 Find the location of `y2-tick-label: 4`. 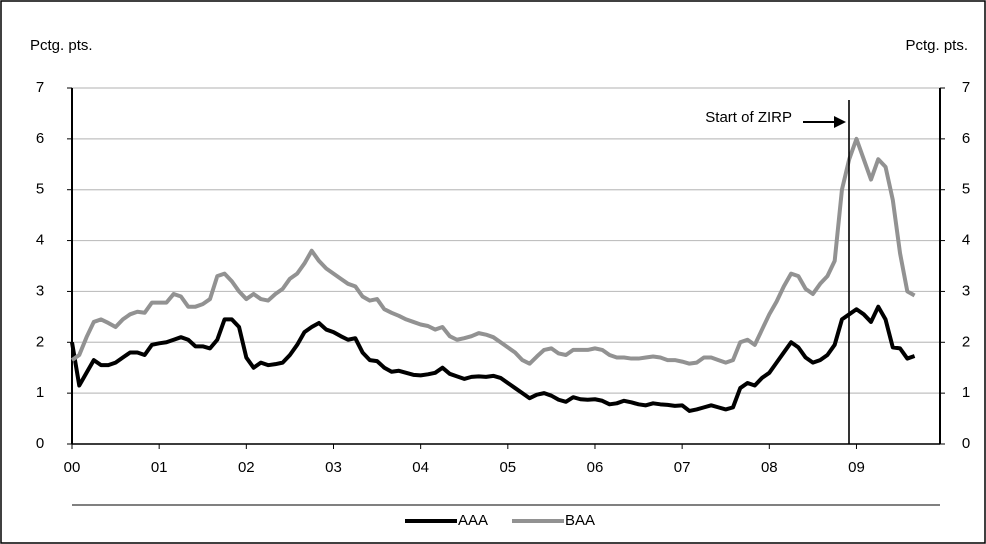

y2-tick-label: 4 is located at coordinates (966, 240).